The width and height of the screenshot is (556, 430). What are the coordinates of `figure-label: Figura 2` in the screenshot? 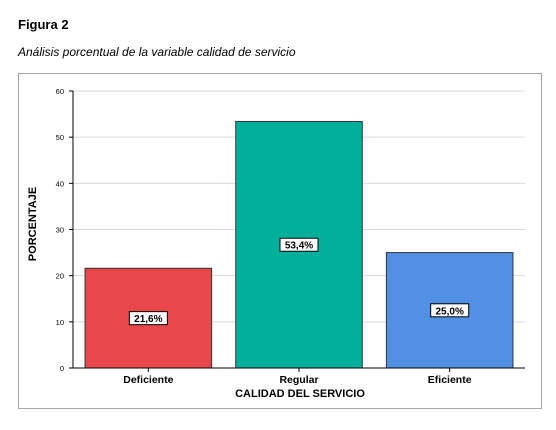 It's located at (43, 24).